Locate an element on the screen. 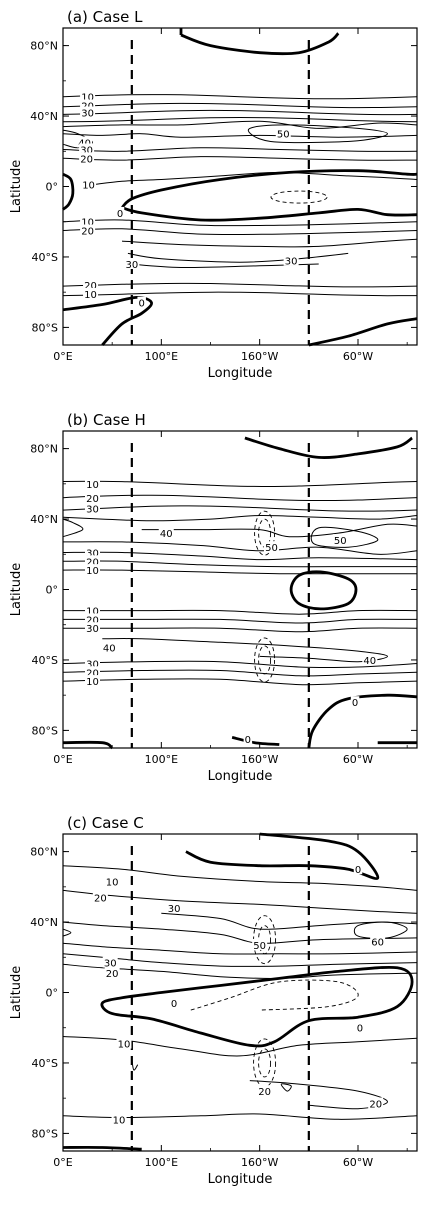  contour-label: 40 is located at coordinates (166, 534).